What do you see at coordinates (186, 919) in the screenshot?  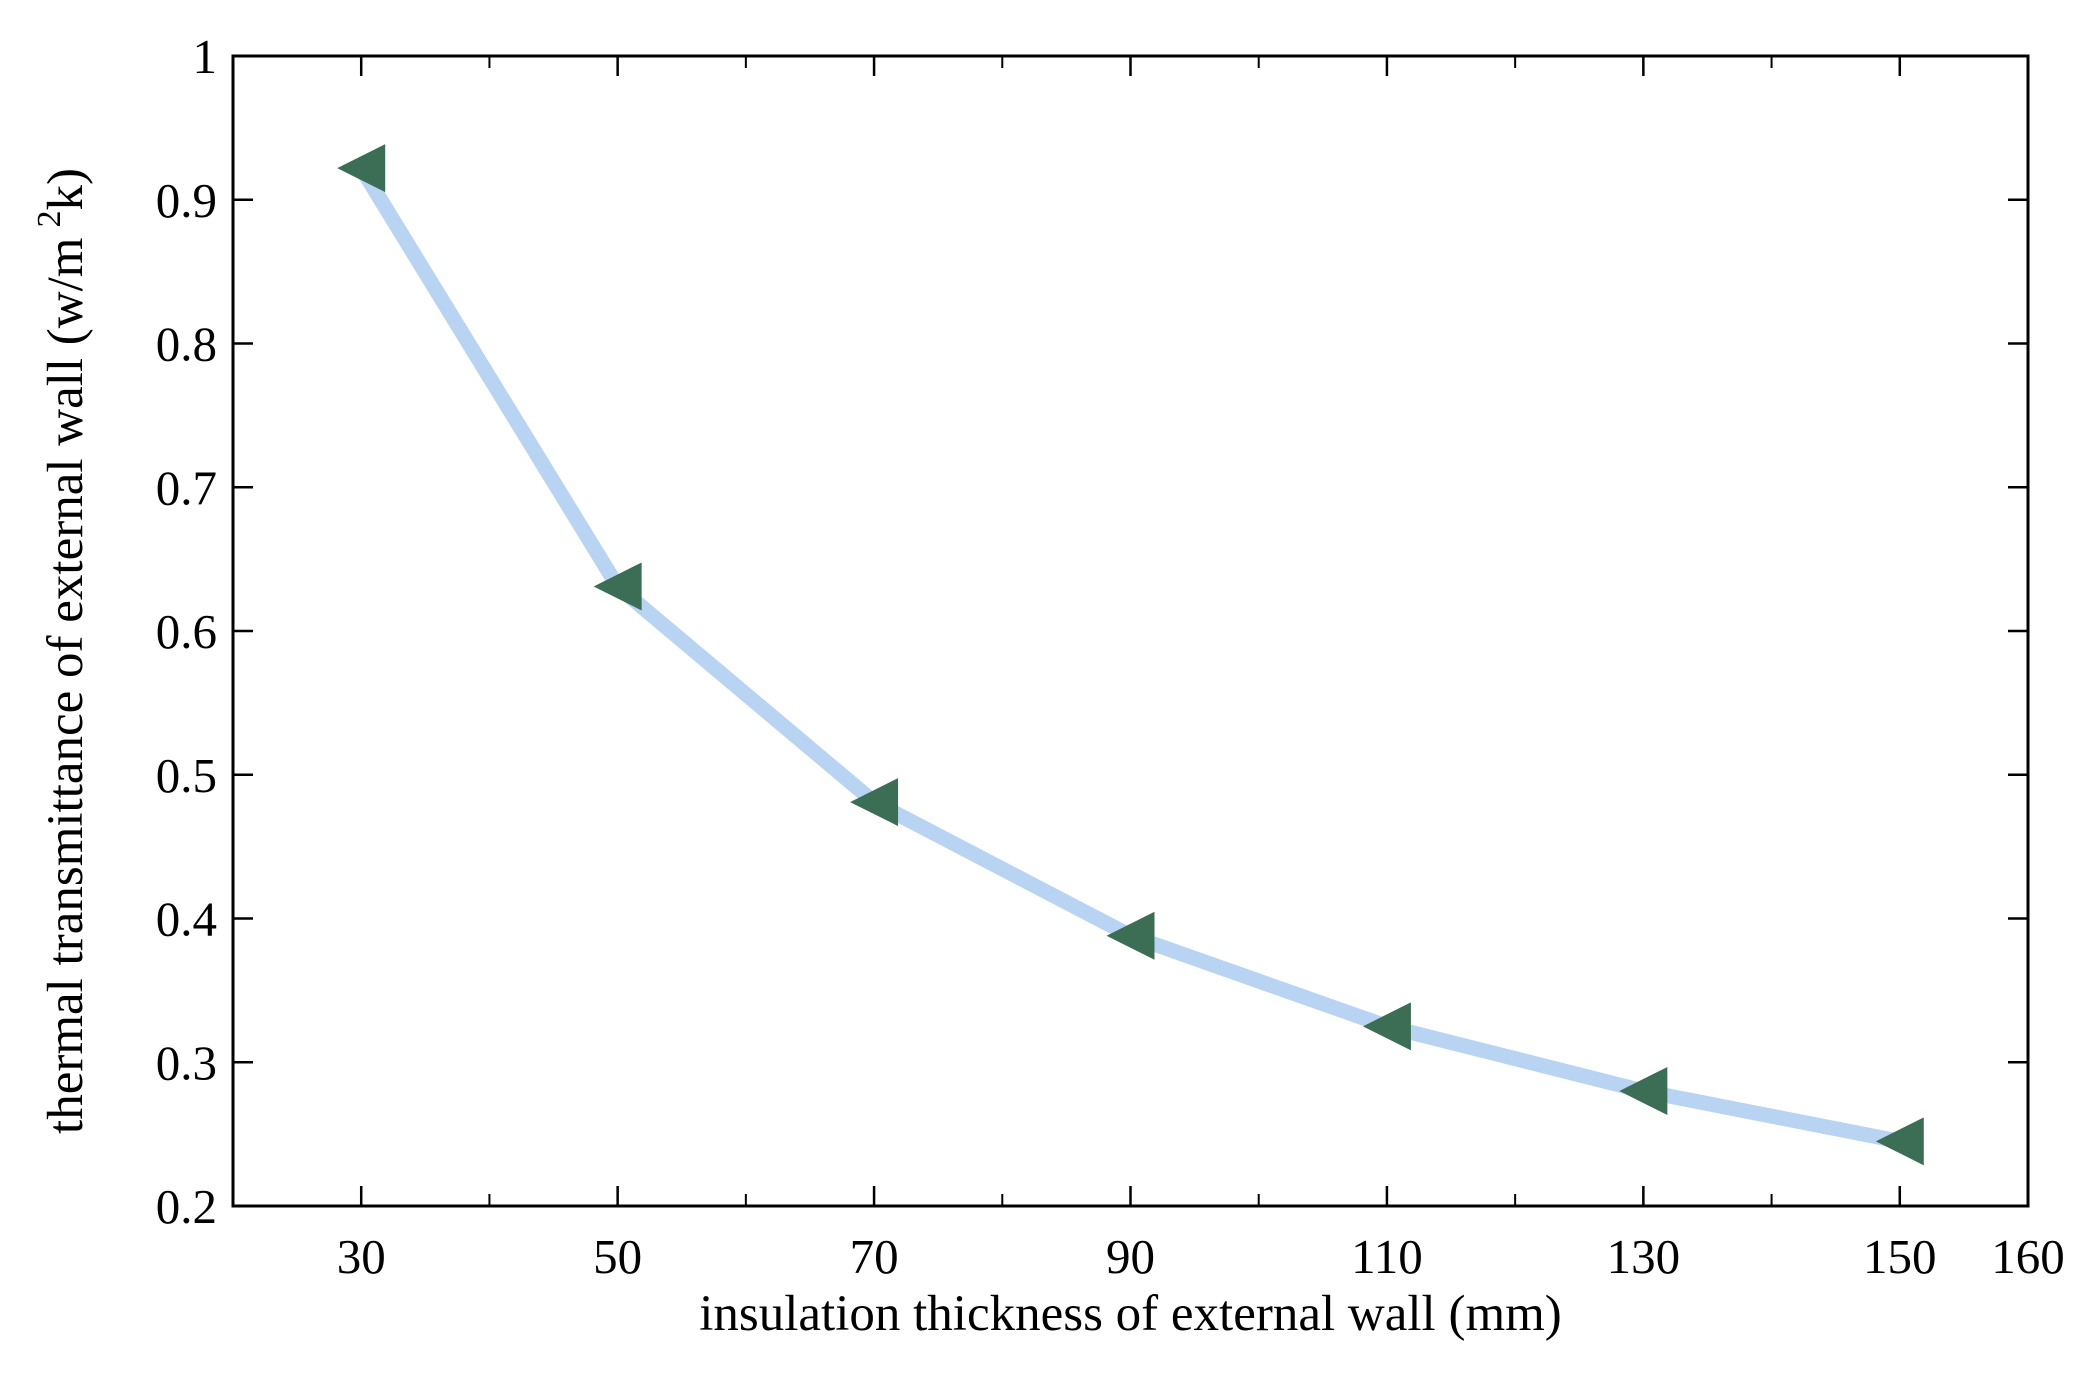 I see `y-tick-label: 0.4` at bounding box center [186, 919].